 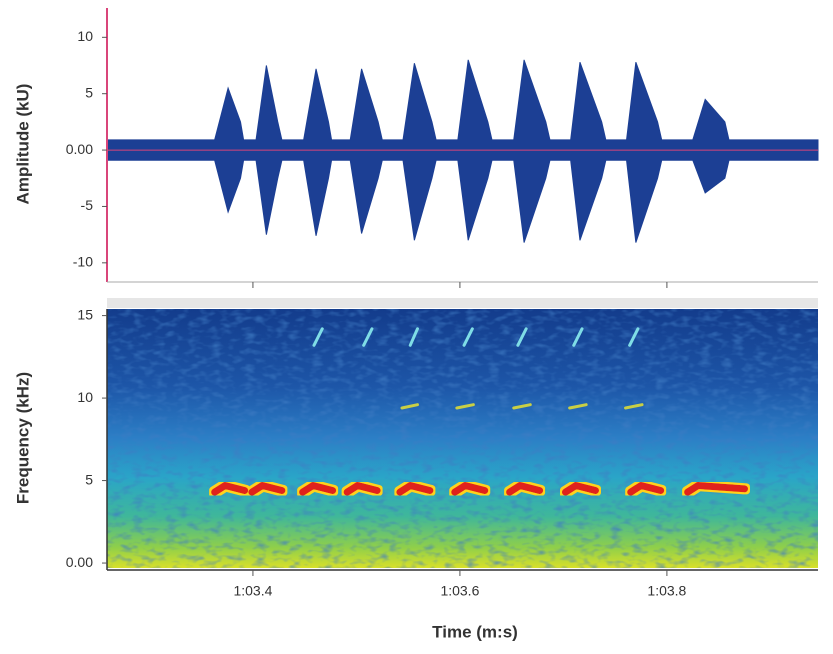 I want to click on y-axis-title: Frequency (kHz), so click(x=22, y=438).